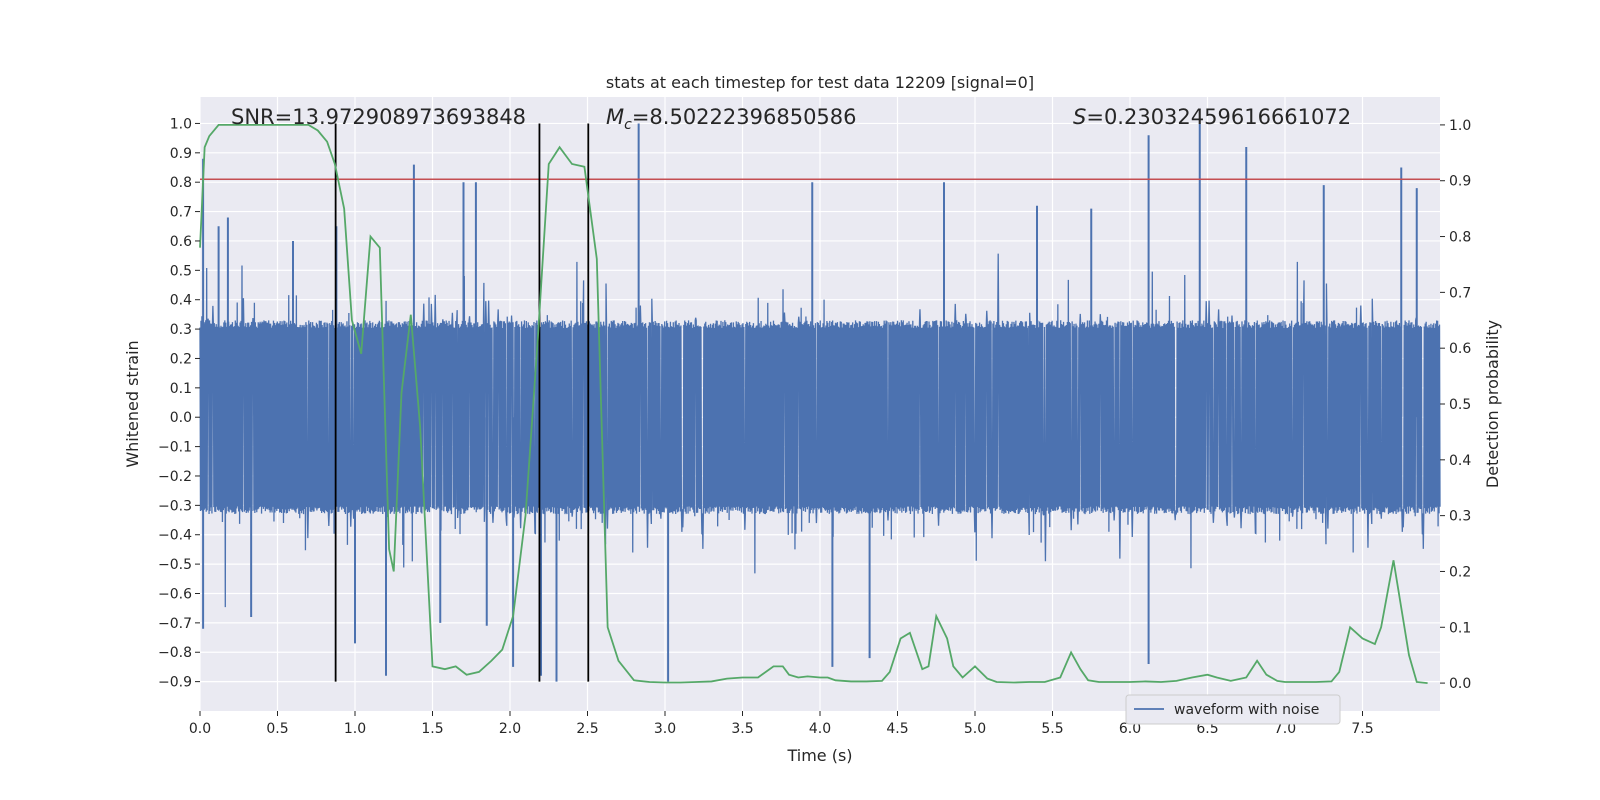 Image resolution: width=1600 pixels, height=800 pixels. Describe the element at coordinates (181, 213) in the screenshot. I see `y-left-tick-label: 0.7` at that location.